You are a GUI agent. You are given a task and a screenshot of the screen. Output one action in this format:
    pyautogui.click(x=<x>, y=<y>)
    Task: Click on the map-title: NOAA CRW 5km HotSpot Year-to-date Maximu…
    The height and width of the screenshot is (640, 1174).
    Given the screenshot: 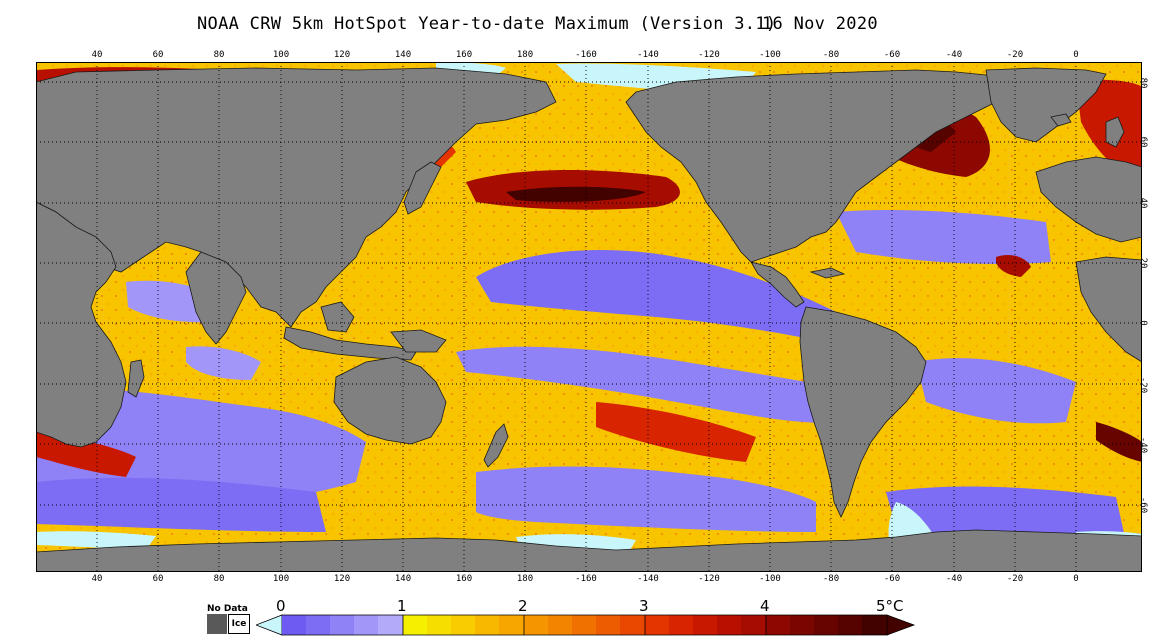 What is the action you would take?
    pyautogui.click(x=587, y=28)
    